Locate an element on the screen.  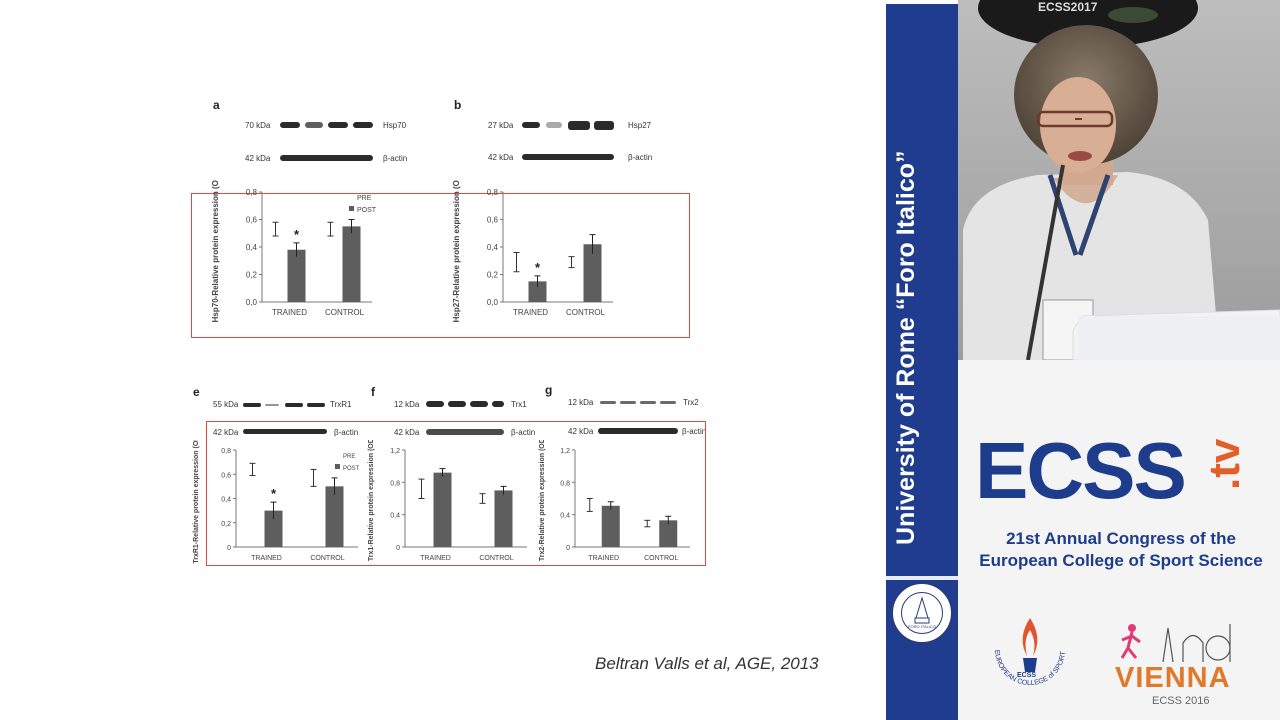
blot-protein-label: Hsp27 is located at coordinates (640, 125).